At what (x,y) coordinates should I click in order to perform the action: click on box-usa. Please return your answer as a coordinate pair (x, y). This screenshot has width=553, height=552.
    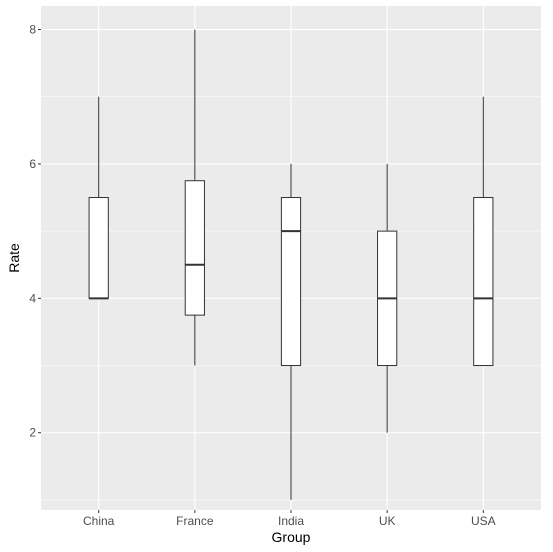
    Looking at the image, I should click on (483, 231).